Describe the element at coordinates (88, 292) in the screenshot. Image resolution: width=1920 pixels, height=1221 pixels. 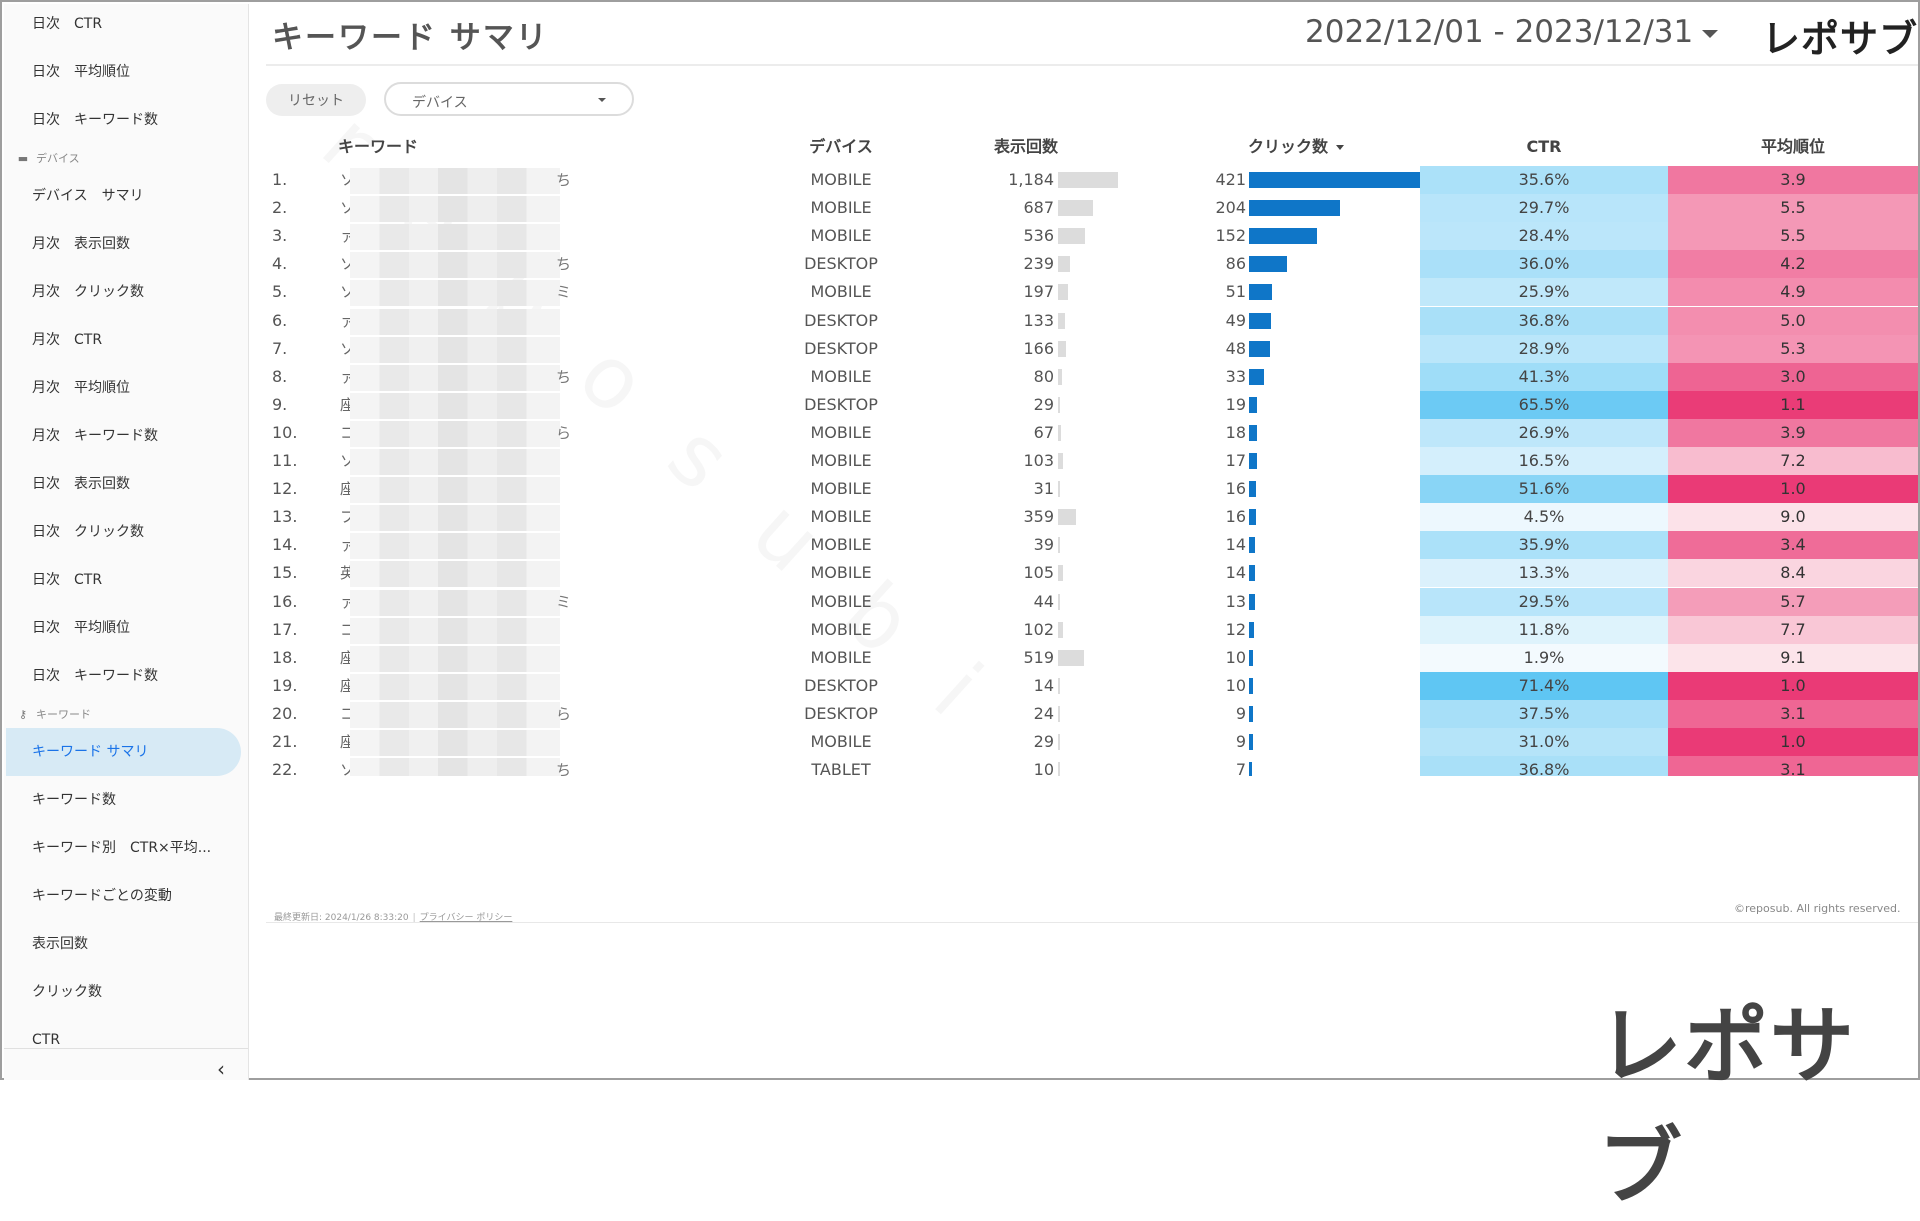
I see `sidebar-item-6: 月次 クリック数` at that location.